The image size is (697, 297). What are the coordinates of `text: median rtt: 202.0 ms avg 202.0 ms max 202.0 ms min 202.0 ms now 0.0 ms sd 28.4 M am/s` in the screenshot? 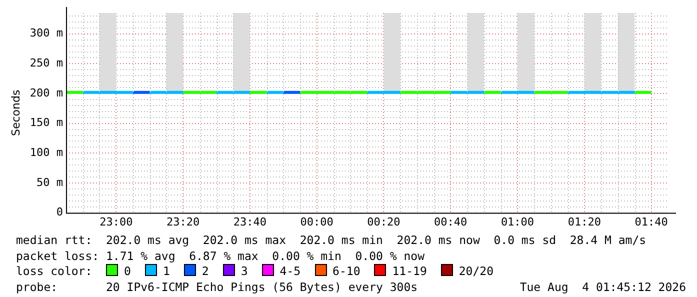 It's located at (332, 240).